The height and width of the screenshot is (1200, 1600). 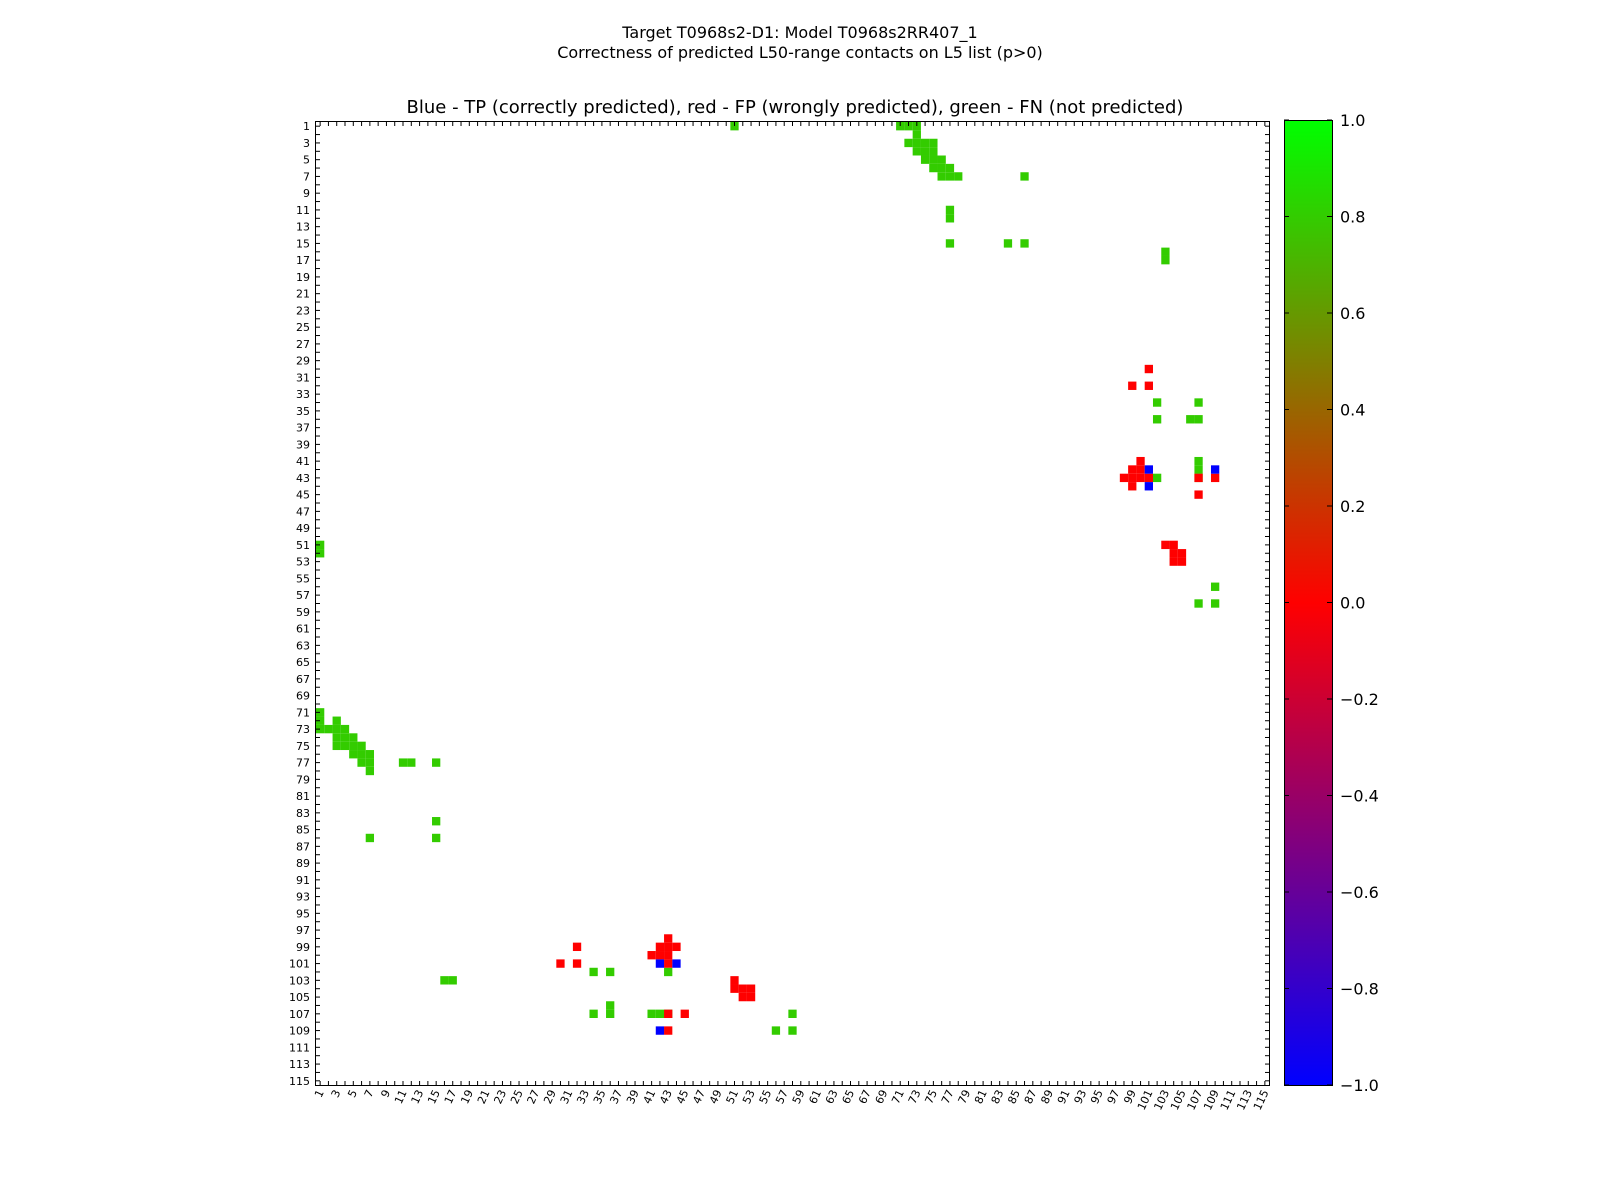 What do you see at coordinates (782, 1097) in the screenshot?
I see `x-tick-label: 57` at bounding box center [782, 1097].